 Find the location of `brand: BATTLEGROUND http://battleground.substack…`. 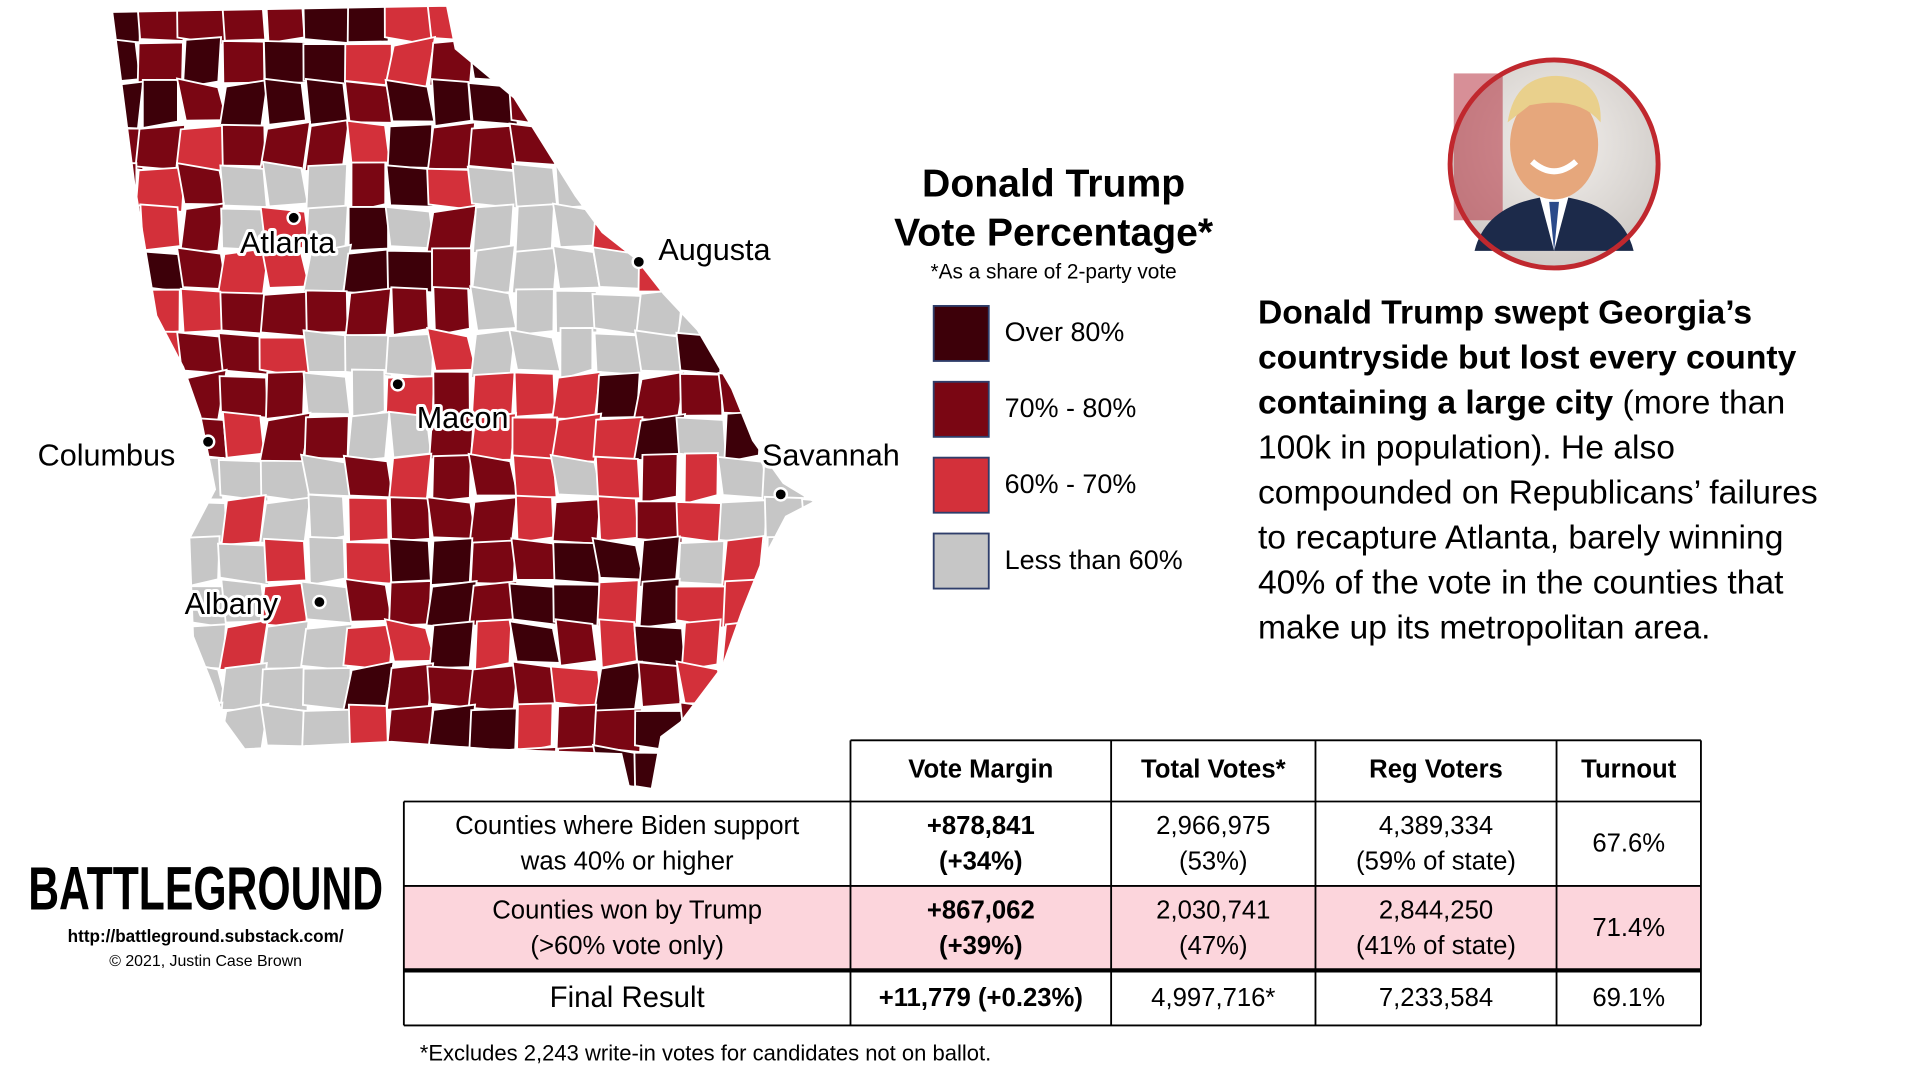

brand: BATTLEGROUND http://battleground.substack… is located at coordinates (205, 912).